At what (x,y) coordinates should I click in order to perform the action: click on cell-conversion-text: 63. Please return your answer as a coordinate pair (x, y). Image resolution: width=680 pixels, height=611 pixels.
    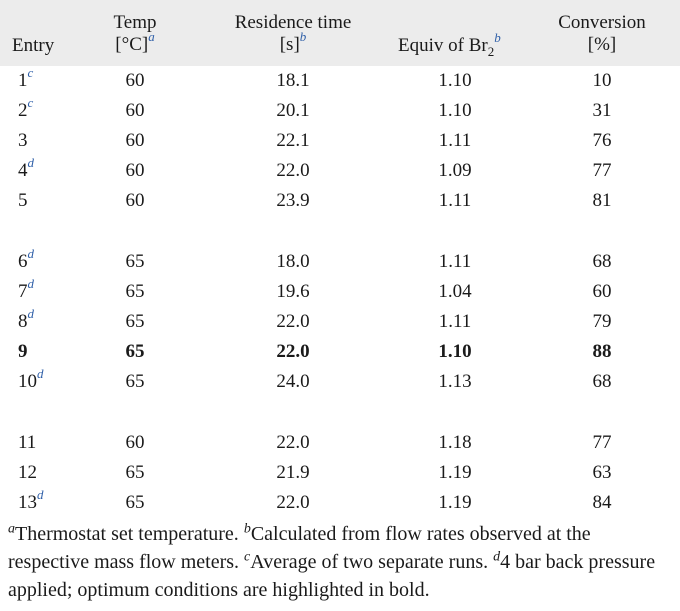
    Looking at the image, I should click on (602, 472).